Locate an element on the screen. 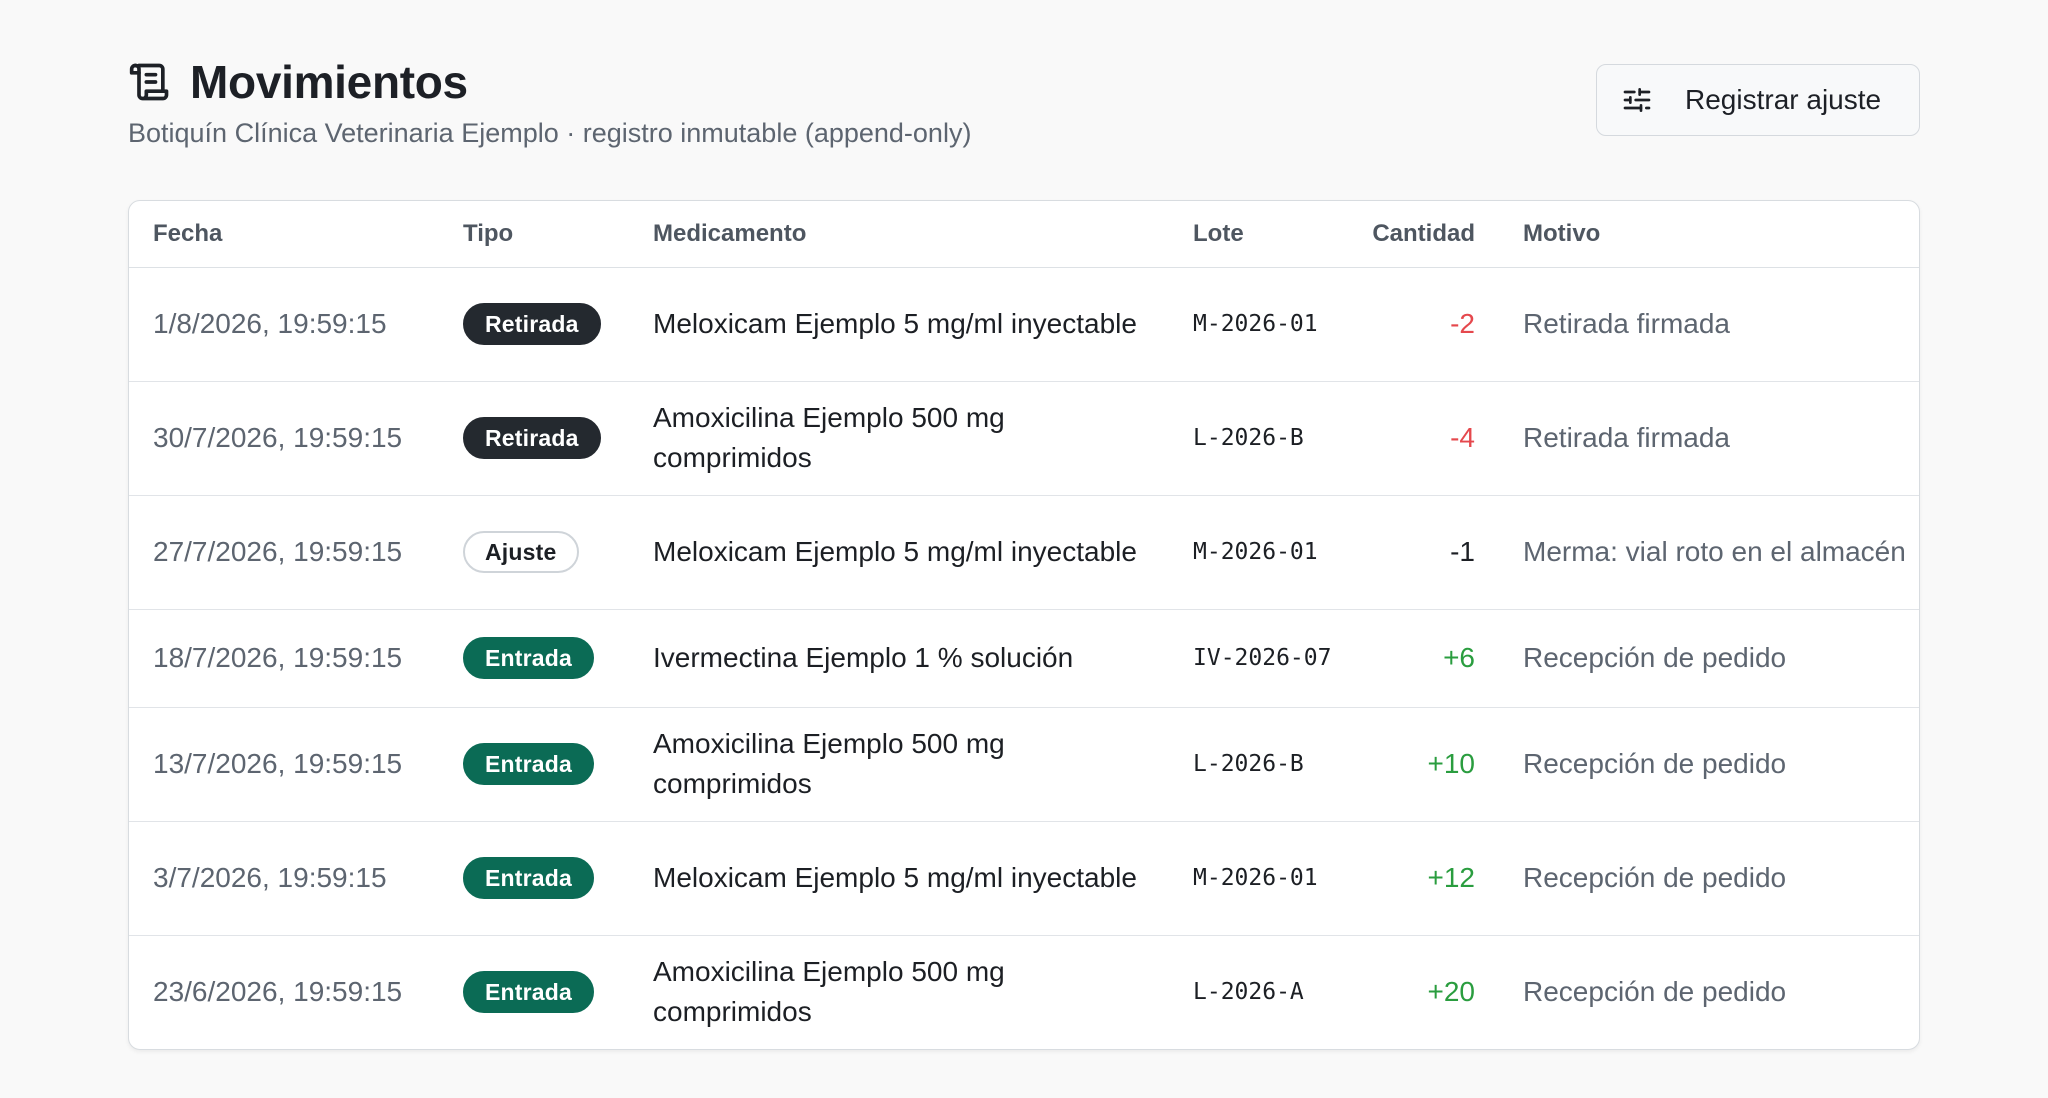 This screenshot has height=1098, width=2048. cell-fecha: 30/7/2026, 19:59:15 is located at coordinates (284, 438).